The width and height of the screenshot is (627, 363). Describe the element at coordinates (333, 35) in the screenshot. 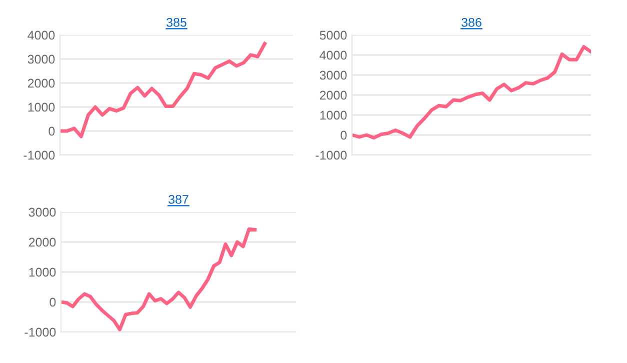

I see `y-tick-label: 5000` at that location.